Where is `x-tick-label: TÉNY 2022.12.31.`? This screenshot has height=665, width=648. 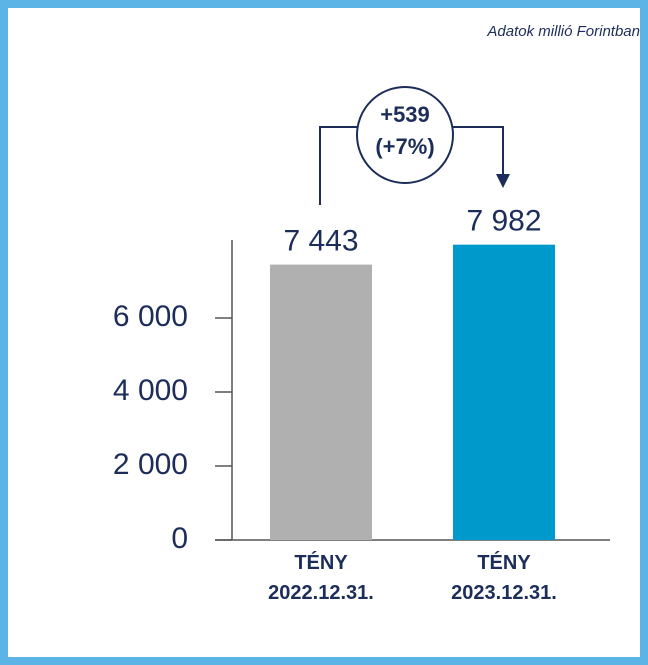 x-tick-label: TÉNY 2022.12.31. is located at coordinates (321, 578).